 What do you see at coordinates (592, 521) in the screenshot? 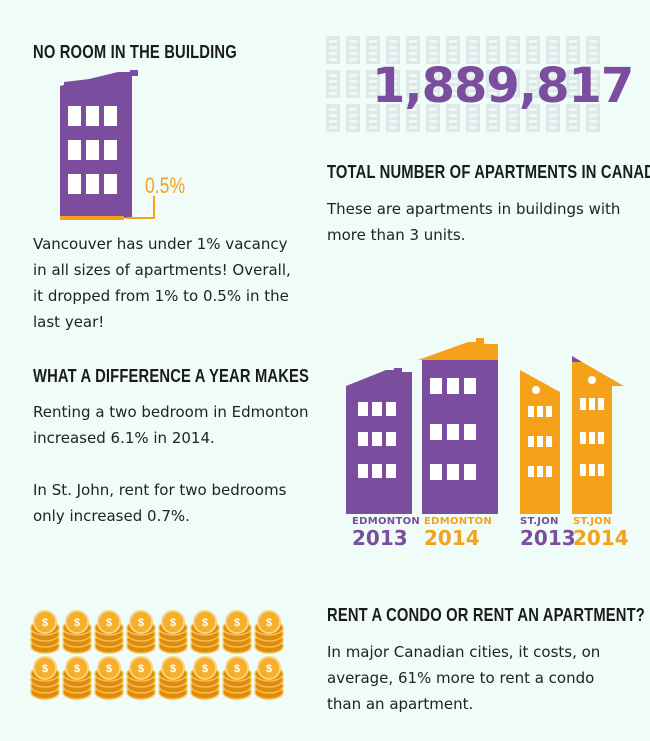
I see `city-label: ST.JON` at bounding box center [592, 521].